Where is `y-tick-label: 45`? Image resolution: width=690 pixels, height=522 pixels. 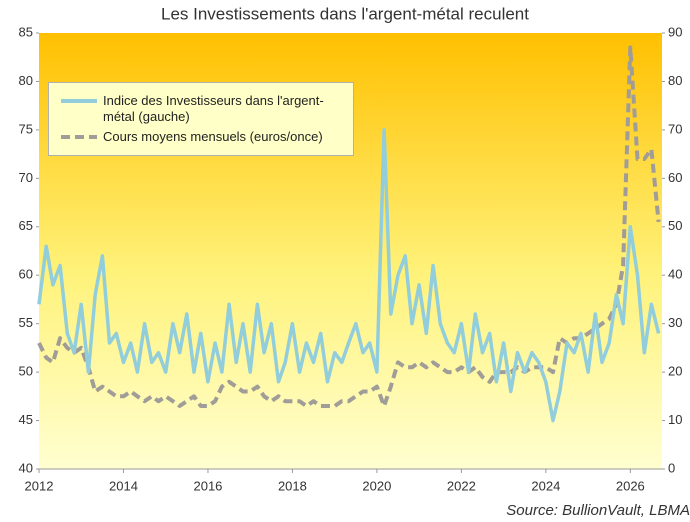 y-tick-label: 45 is located at coordinates (26, 419).